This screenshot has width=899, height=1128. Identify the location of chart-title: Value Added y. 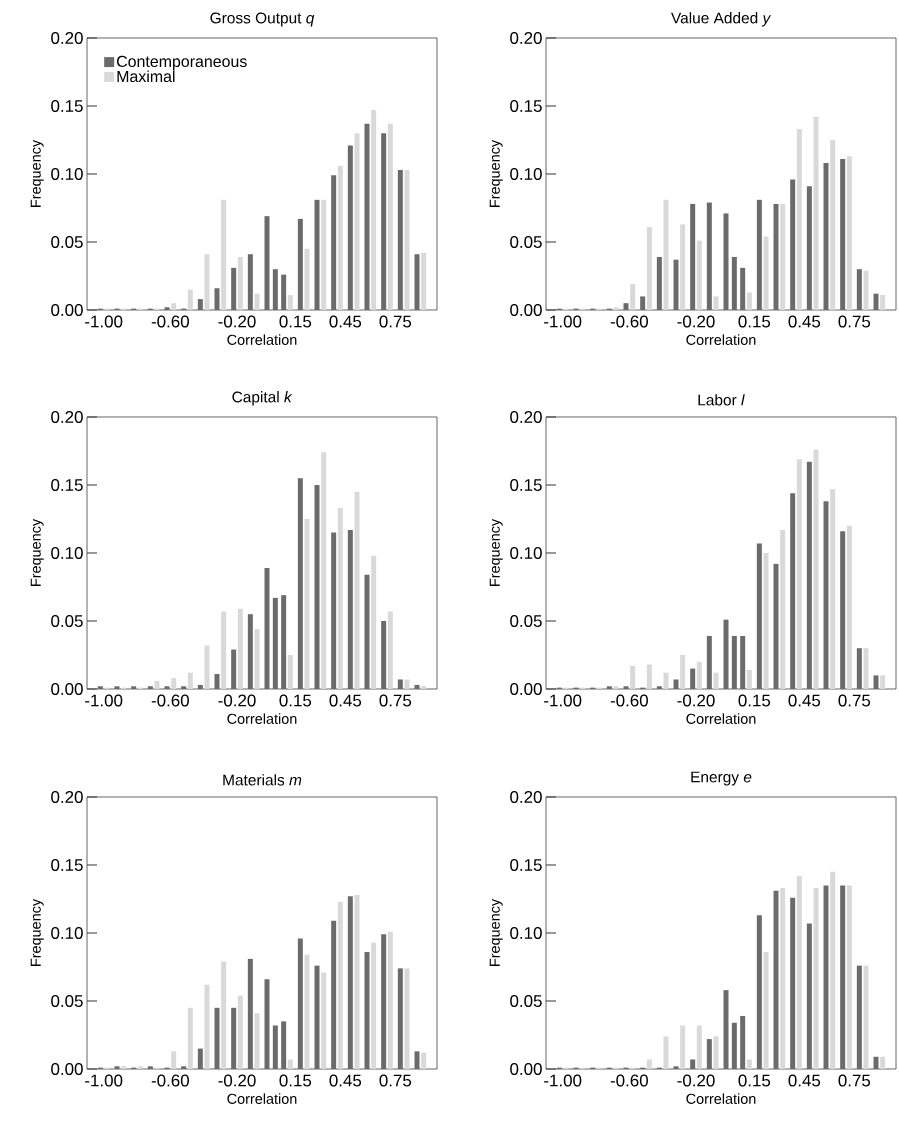
(721, 19).